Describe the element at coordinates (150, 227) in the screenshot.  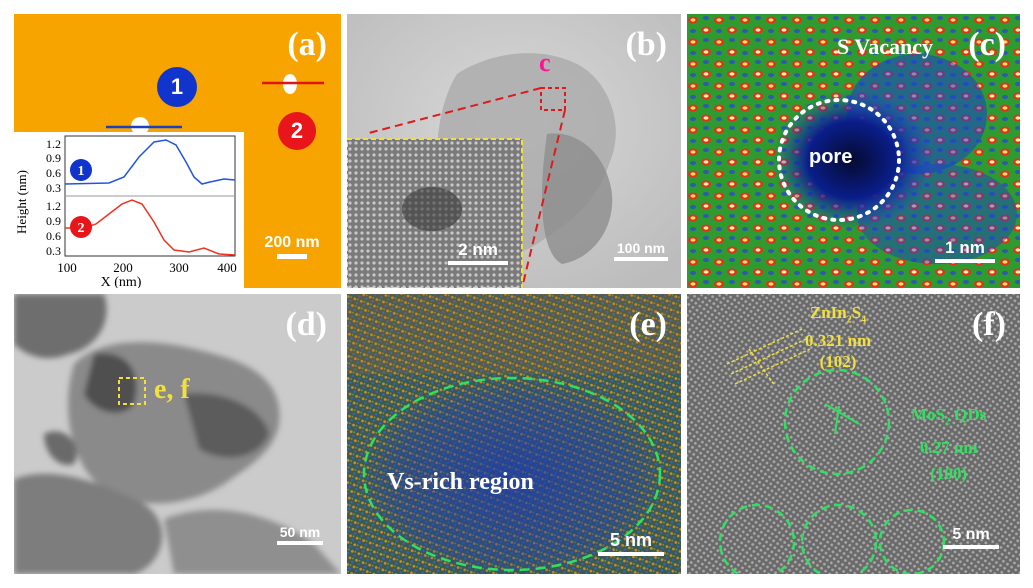
I see `profile-2-line` at that location.